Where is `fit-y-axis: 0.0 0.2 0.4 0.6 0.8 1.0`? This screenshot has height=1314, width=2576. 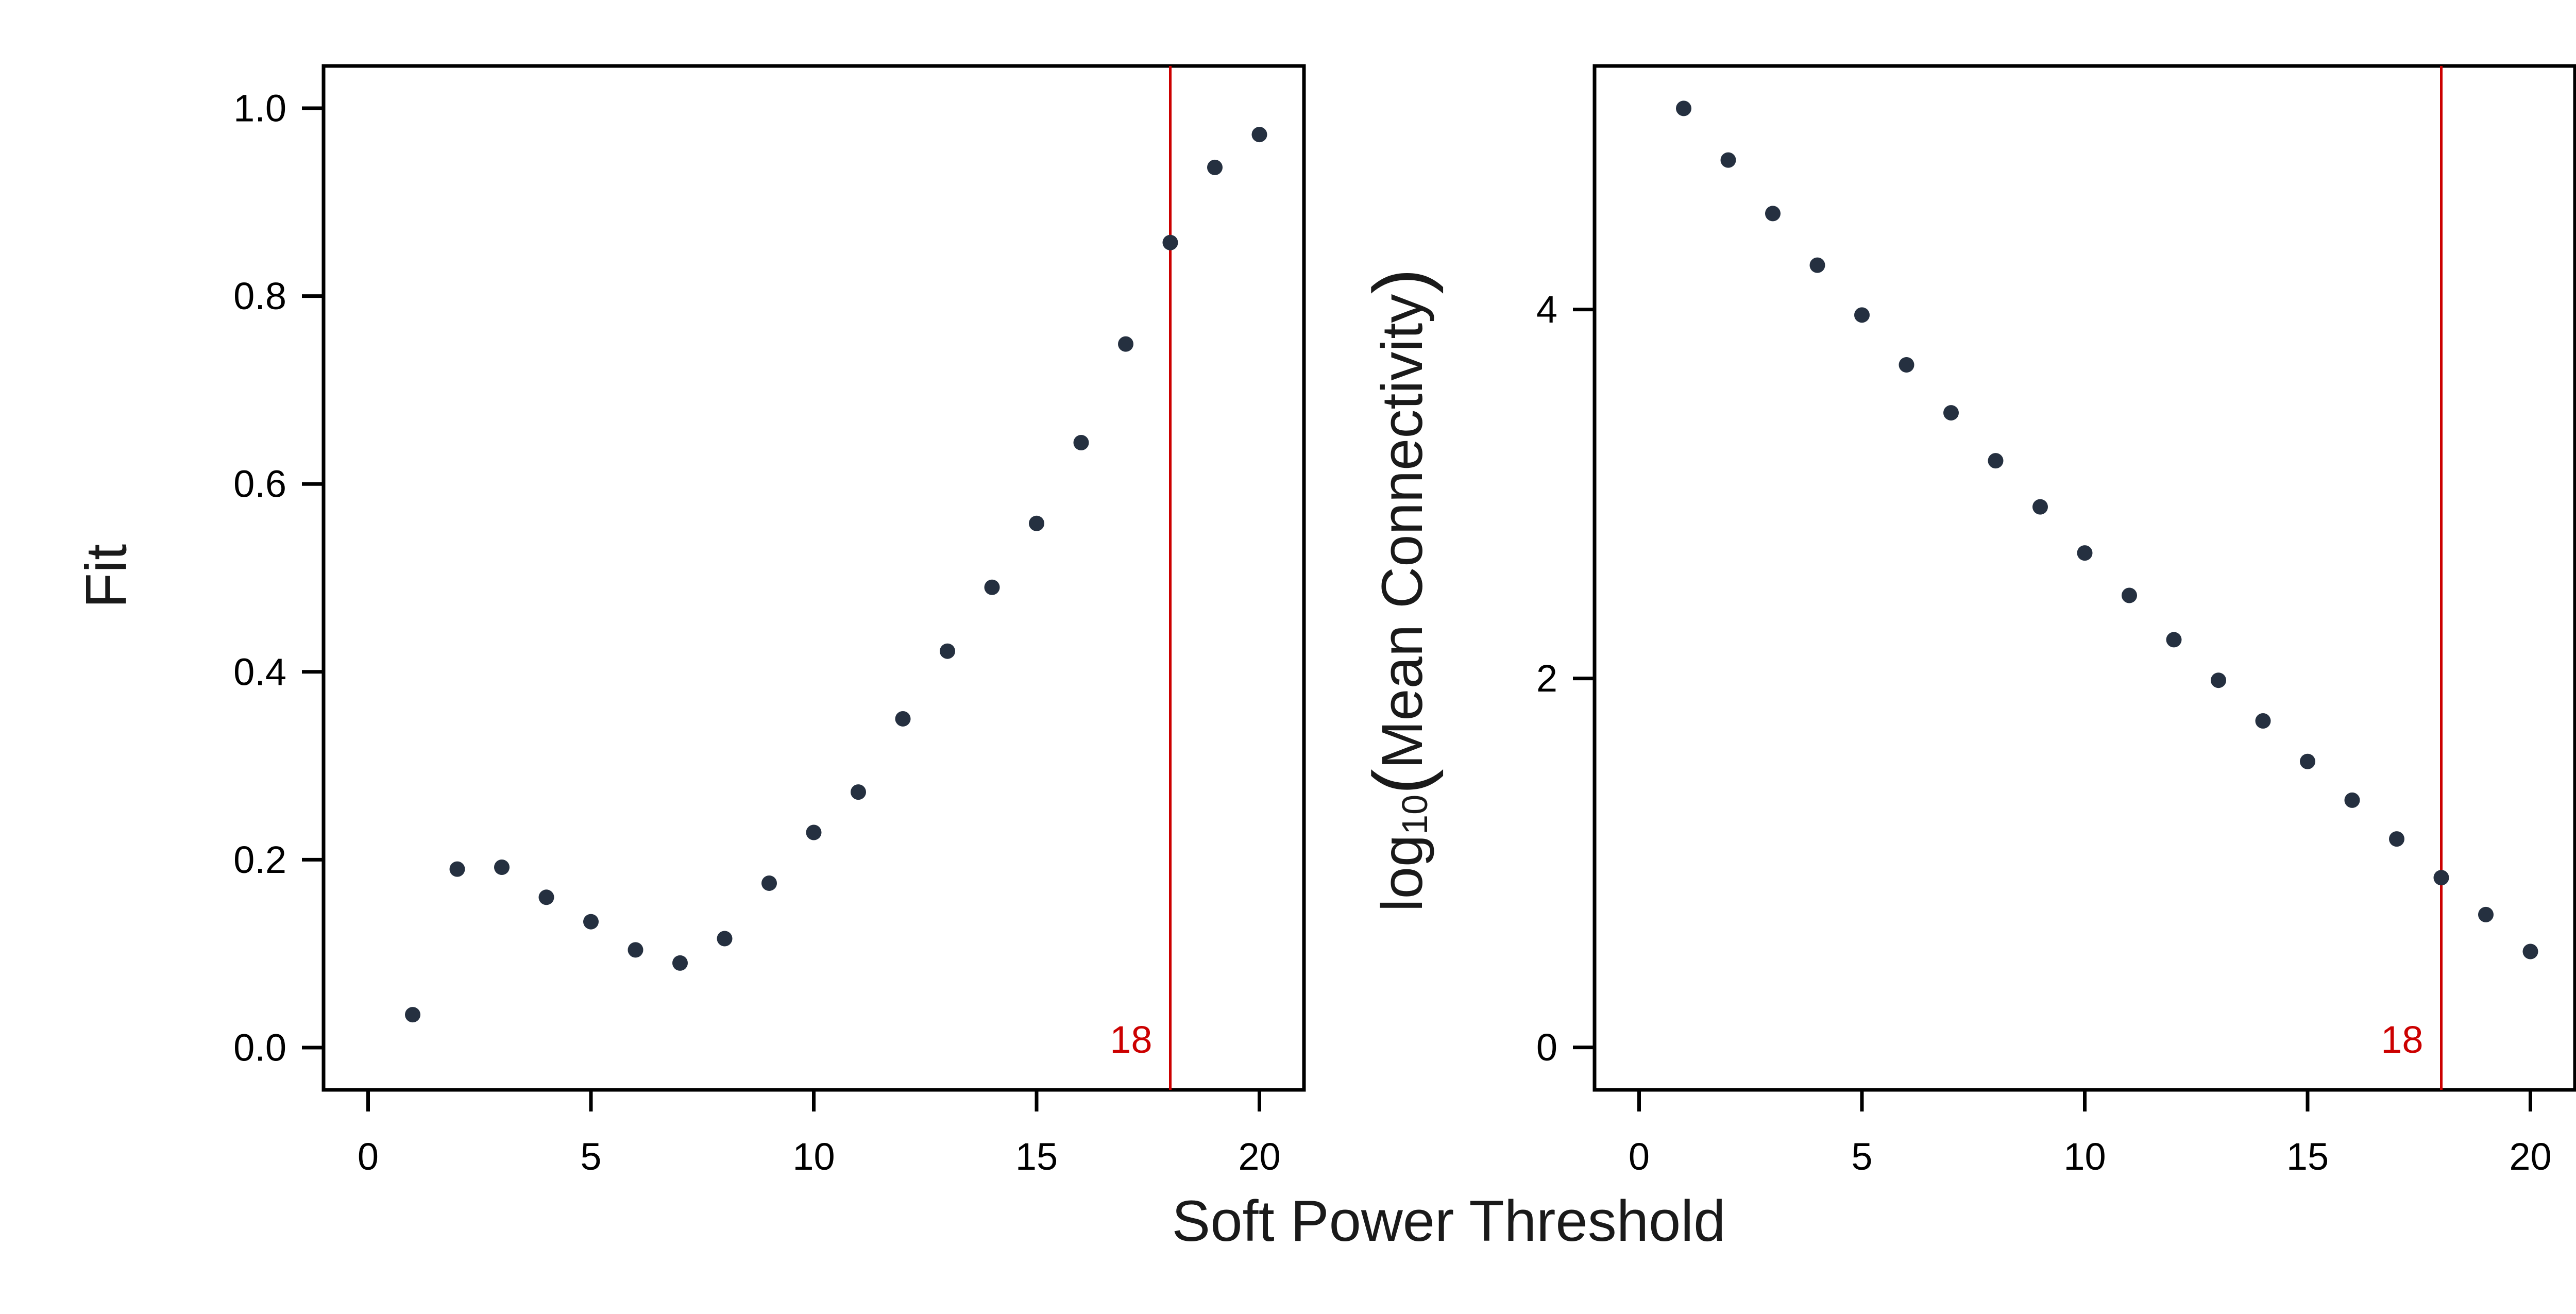 fit-y-axis: 0.0 0.2 0.4 0.6 0.8 1.0 is located at coordinates (279, 578).